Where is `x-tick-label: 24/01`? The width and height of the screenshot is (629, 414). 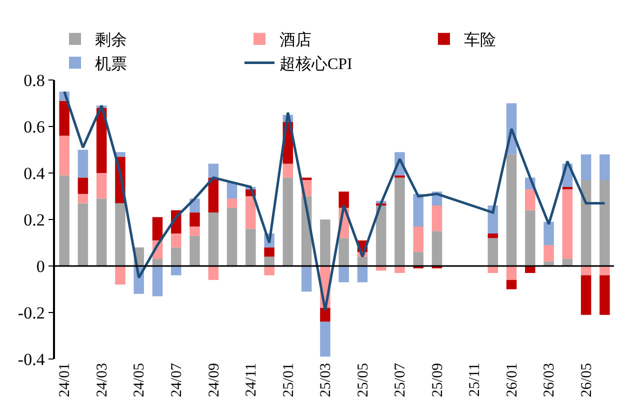 x-tick-label: 24/01 is located at coordinates (65, 380).